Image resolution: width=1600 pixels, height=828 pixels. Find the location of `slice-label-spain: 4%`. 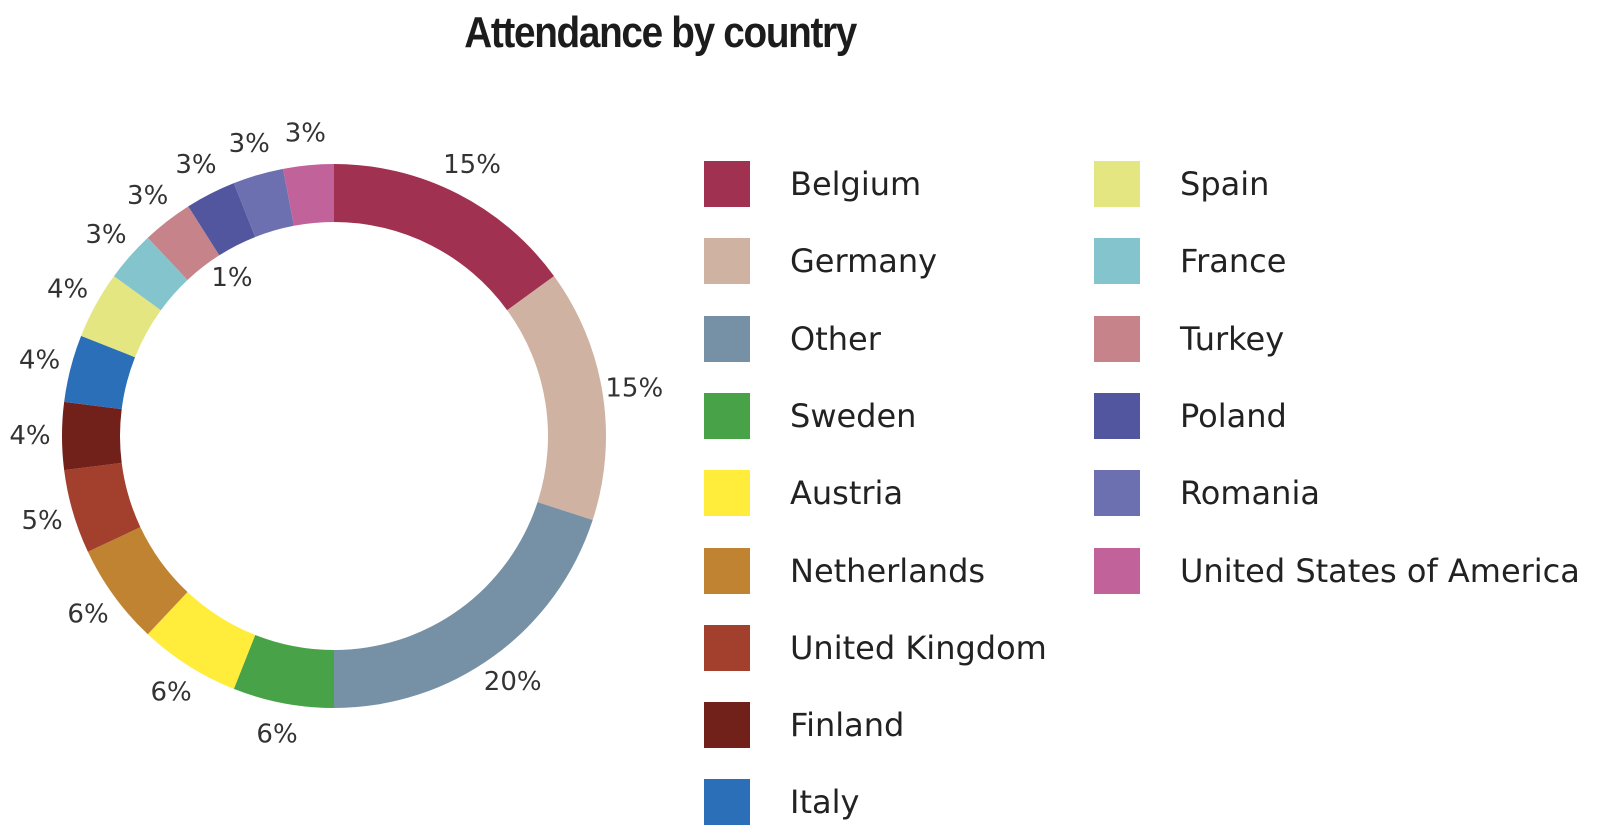

slice-label-spain: 4% is located at coordinates (67, 290).